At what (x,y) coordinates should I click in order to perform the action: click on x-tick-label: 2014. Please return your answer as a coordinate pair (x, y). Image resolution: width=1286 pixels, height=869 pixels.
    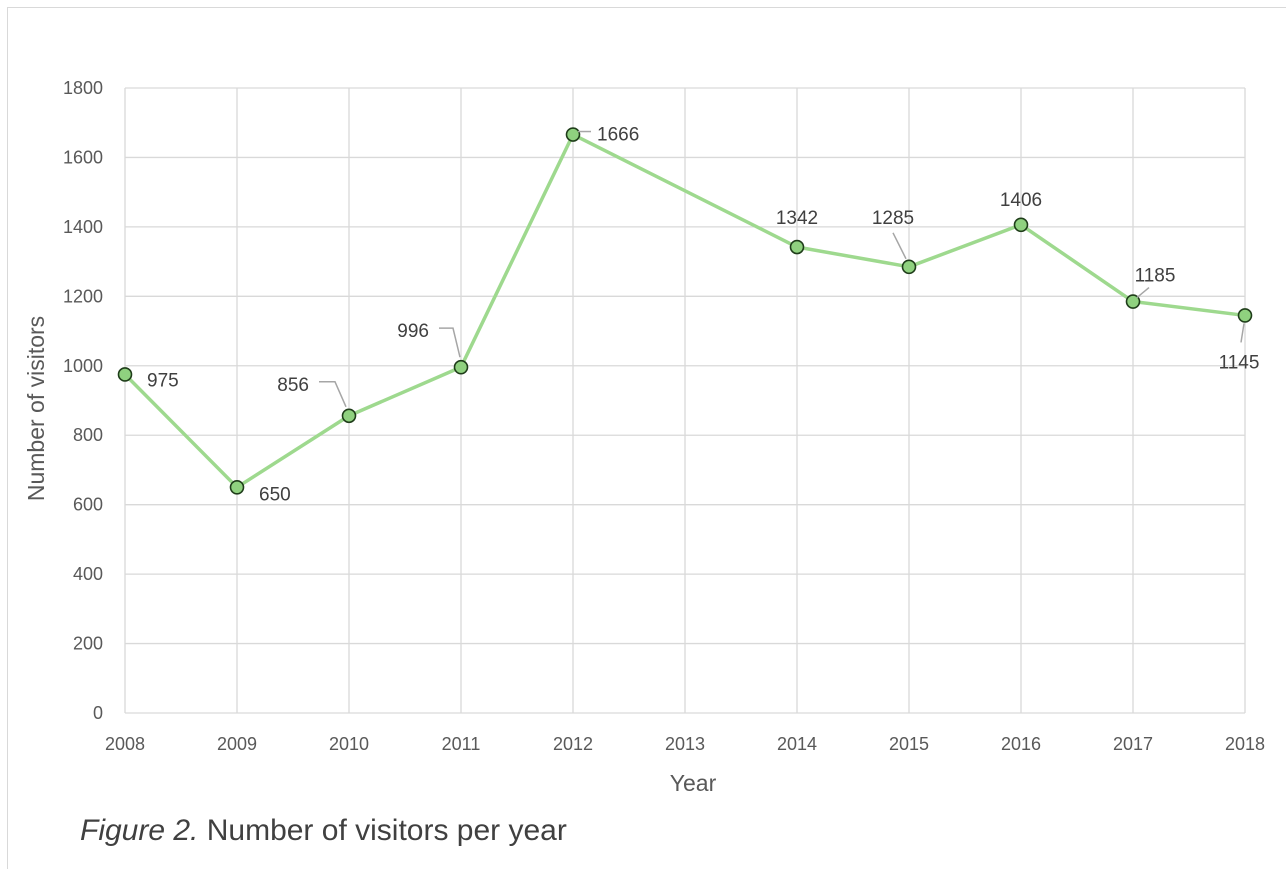
    Looking at the image, I should click on (797, 744).